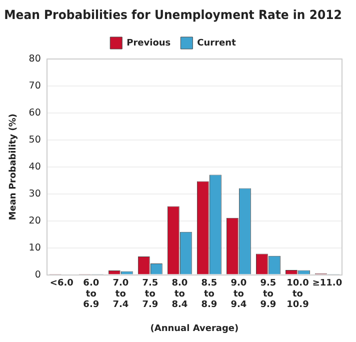 The width and height of the screenshot is (356, 342). Describe the element at coordinates (34, 58) in the screenshot. I see `y-tick-label: 80` at that location.